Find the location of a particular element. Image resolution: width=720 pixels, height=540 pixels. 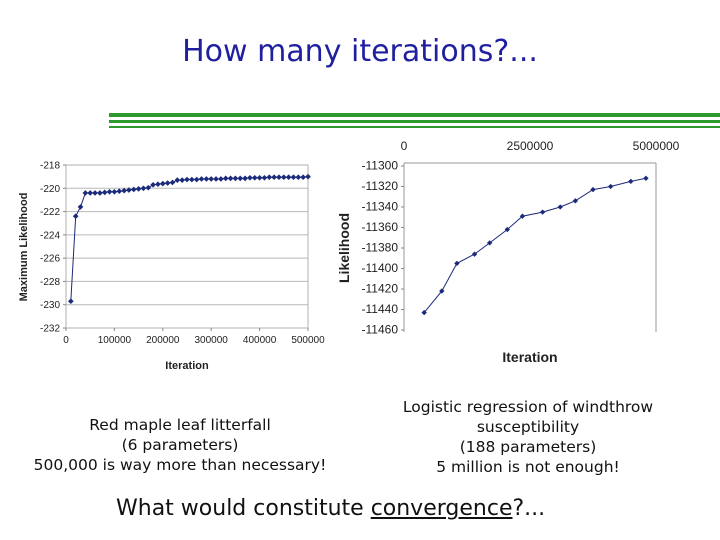

caption-line: susceptibility is located at coordinates (528, 427).